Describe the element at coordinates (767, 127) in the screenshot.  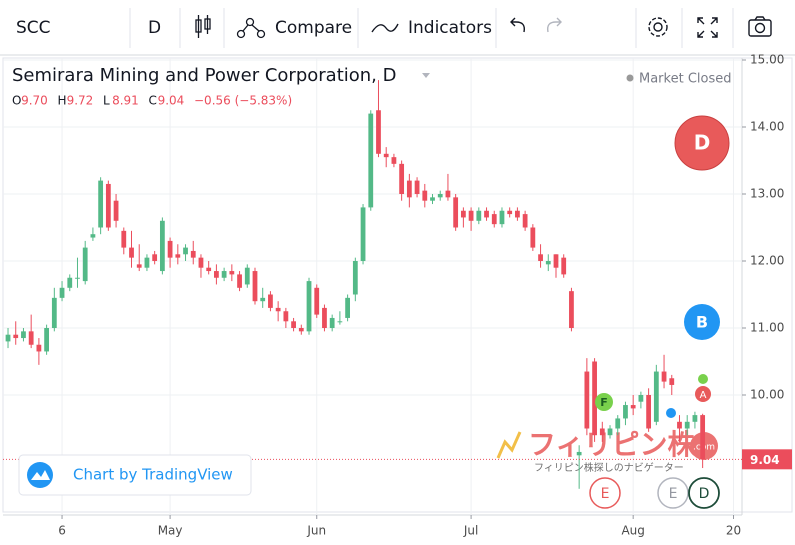
I see `y-tick-label: 14.00` at that location.